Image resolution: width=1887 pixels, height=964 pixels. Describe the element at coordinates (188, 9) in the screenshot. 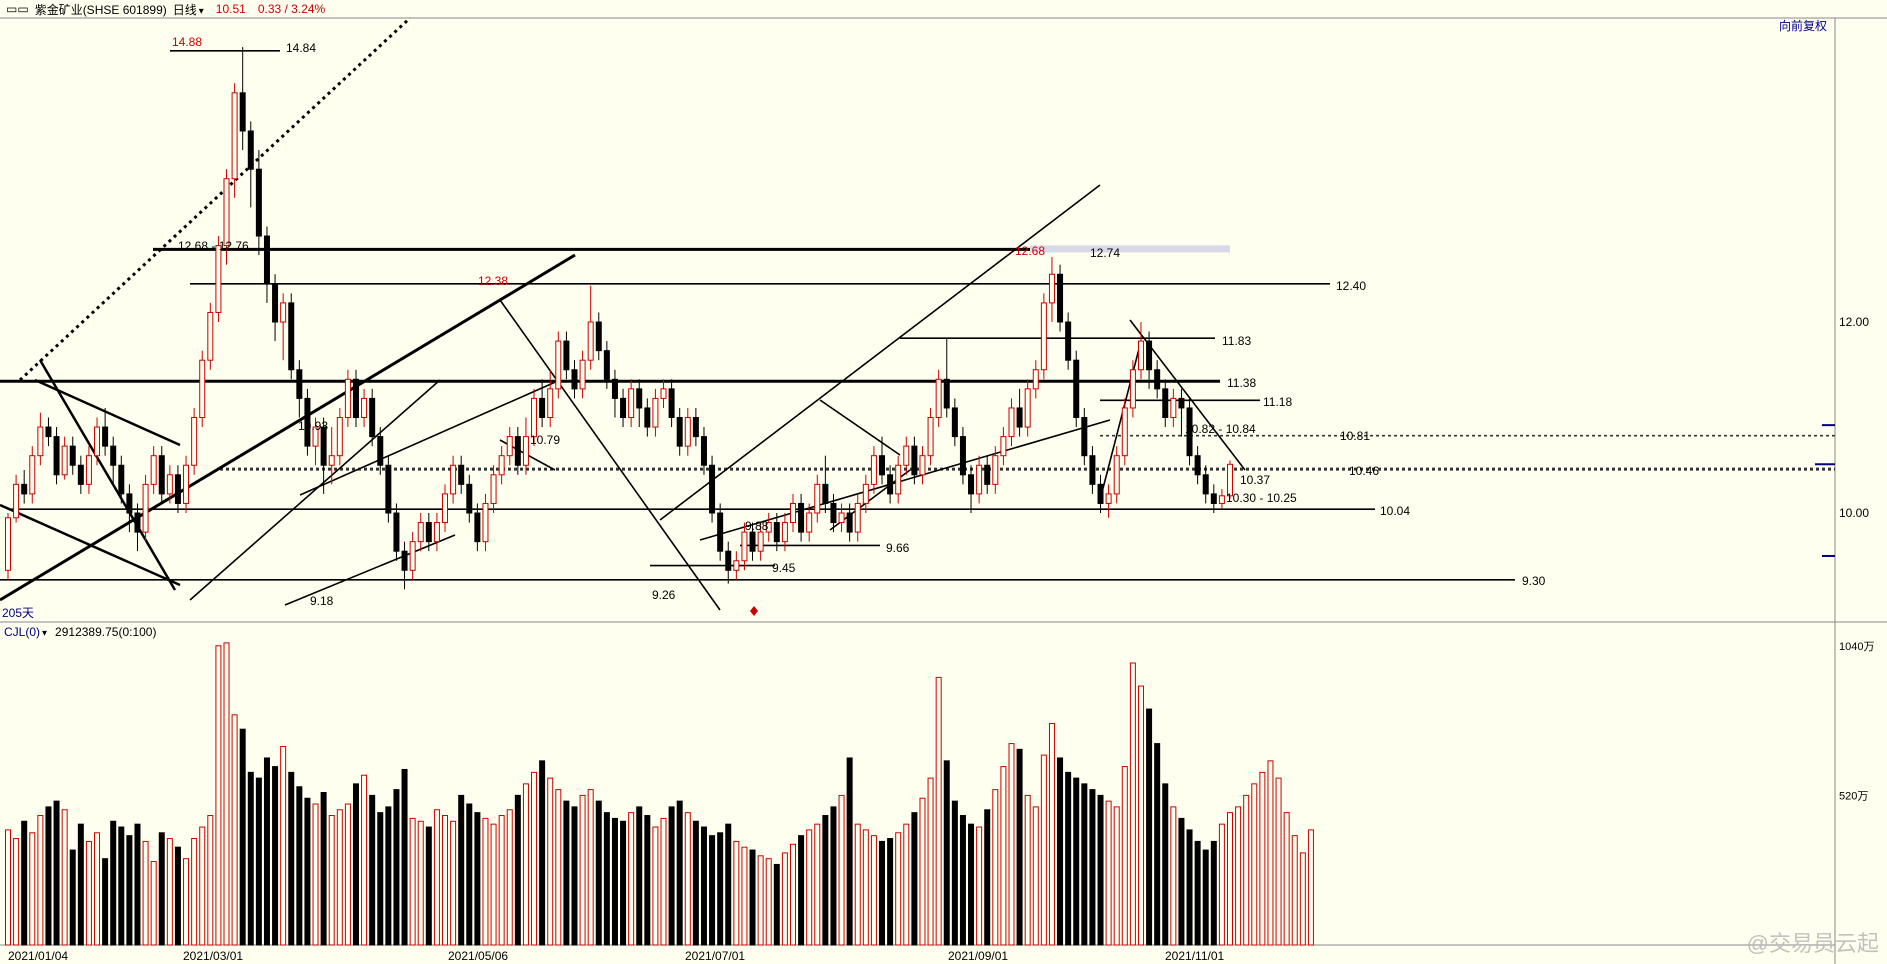

I see `period-selector: 日线 ▾` at that location.